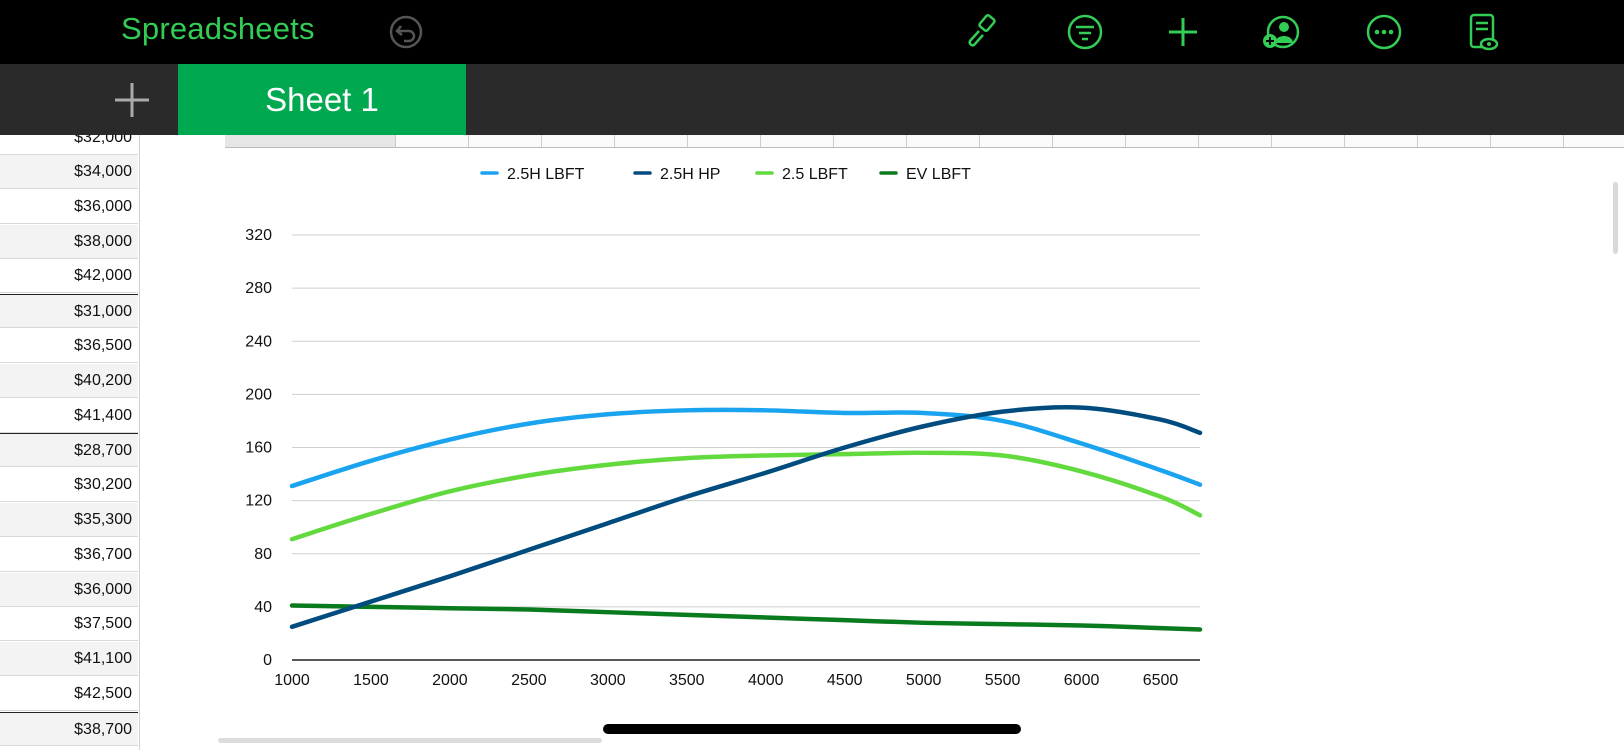  I want to click on collaborate-icon, so click(1280, 32).